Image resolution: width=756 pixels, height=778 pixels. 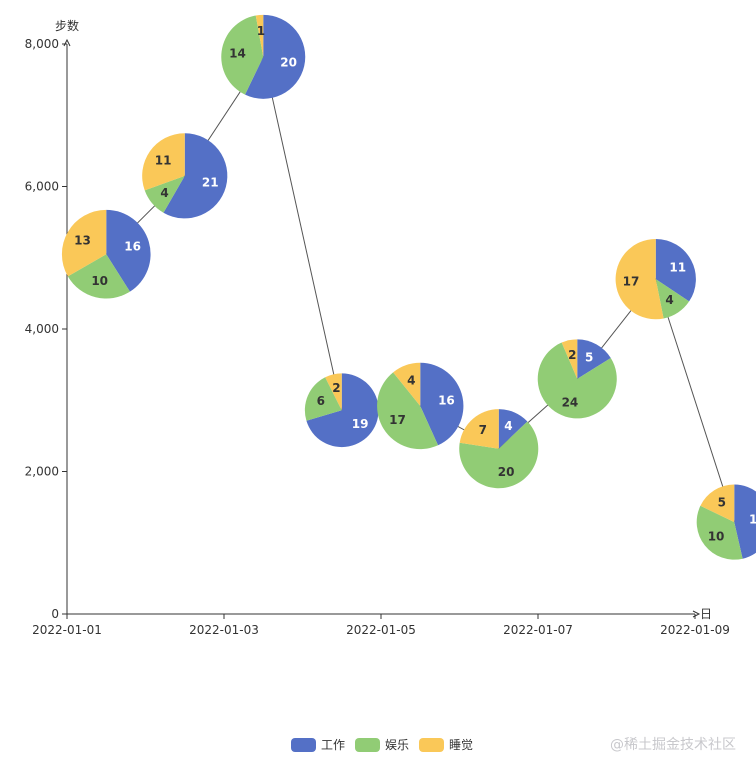 I want to click on legend-item: 睡觉, so click(x=446, y=745).